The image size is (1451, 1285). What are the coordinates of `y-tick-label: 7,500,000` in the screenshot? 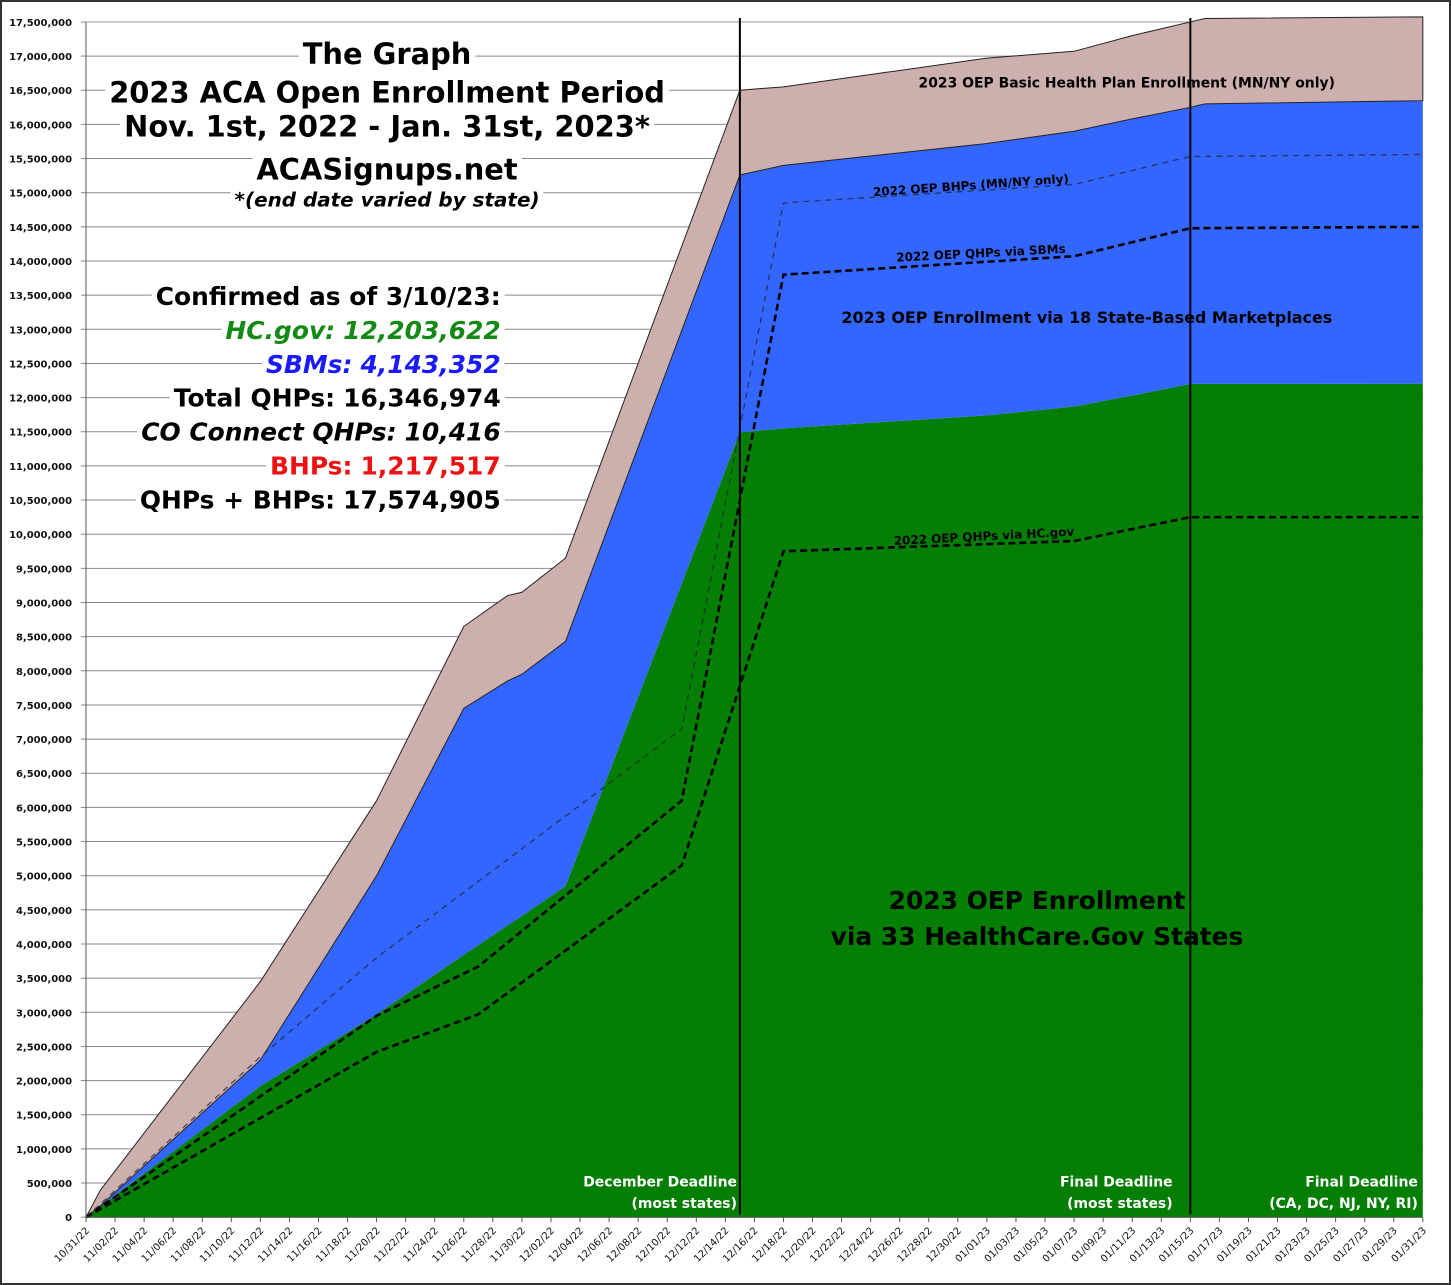 It's located at (44, 706).